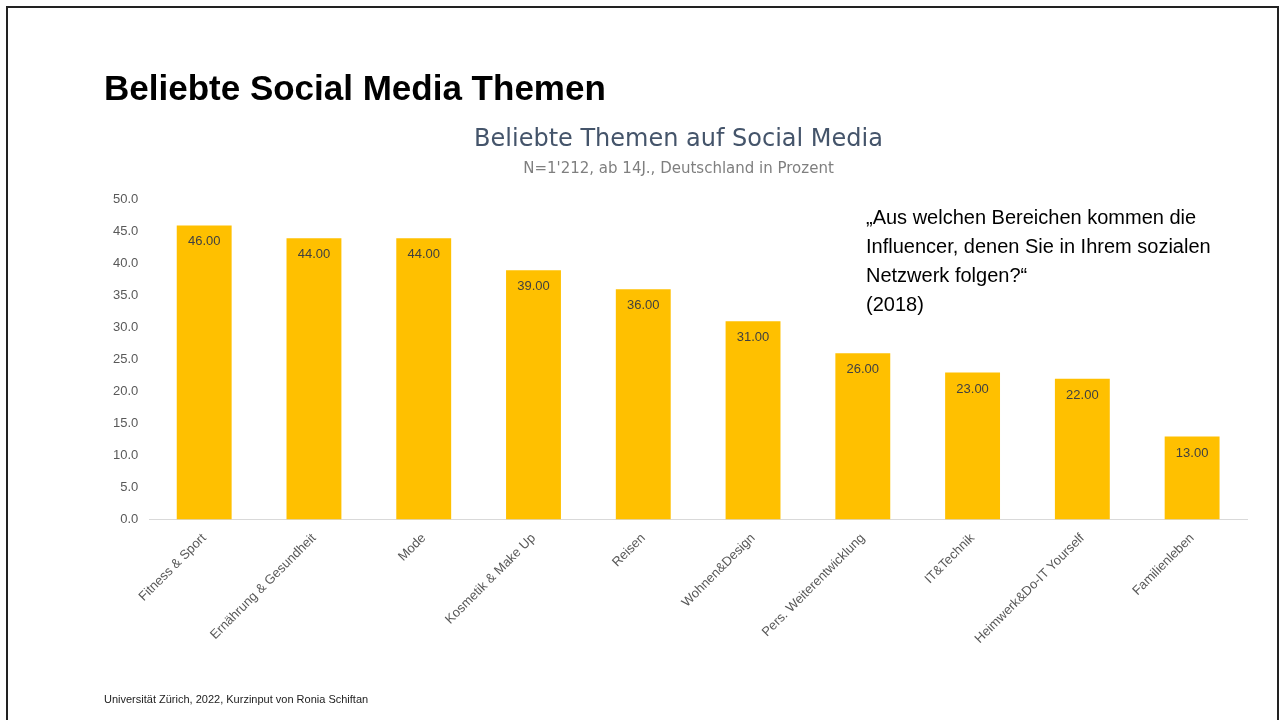  I want to click on data-label: 13.00, so click(1192, 452).